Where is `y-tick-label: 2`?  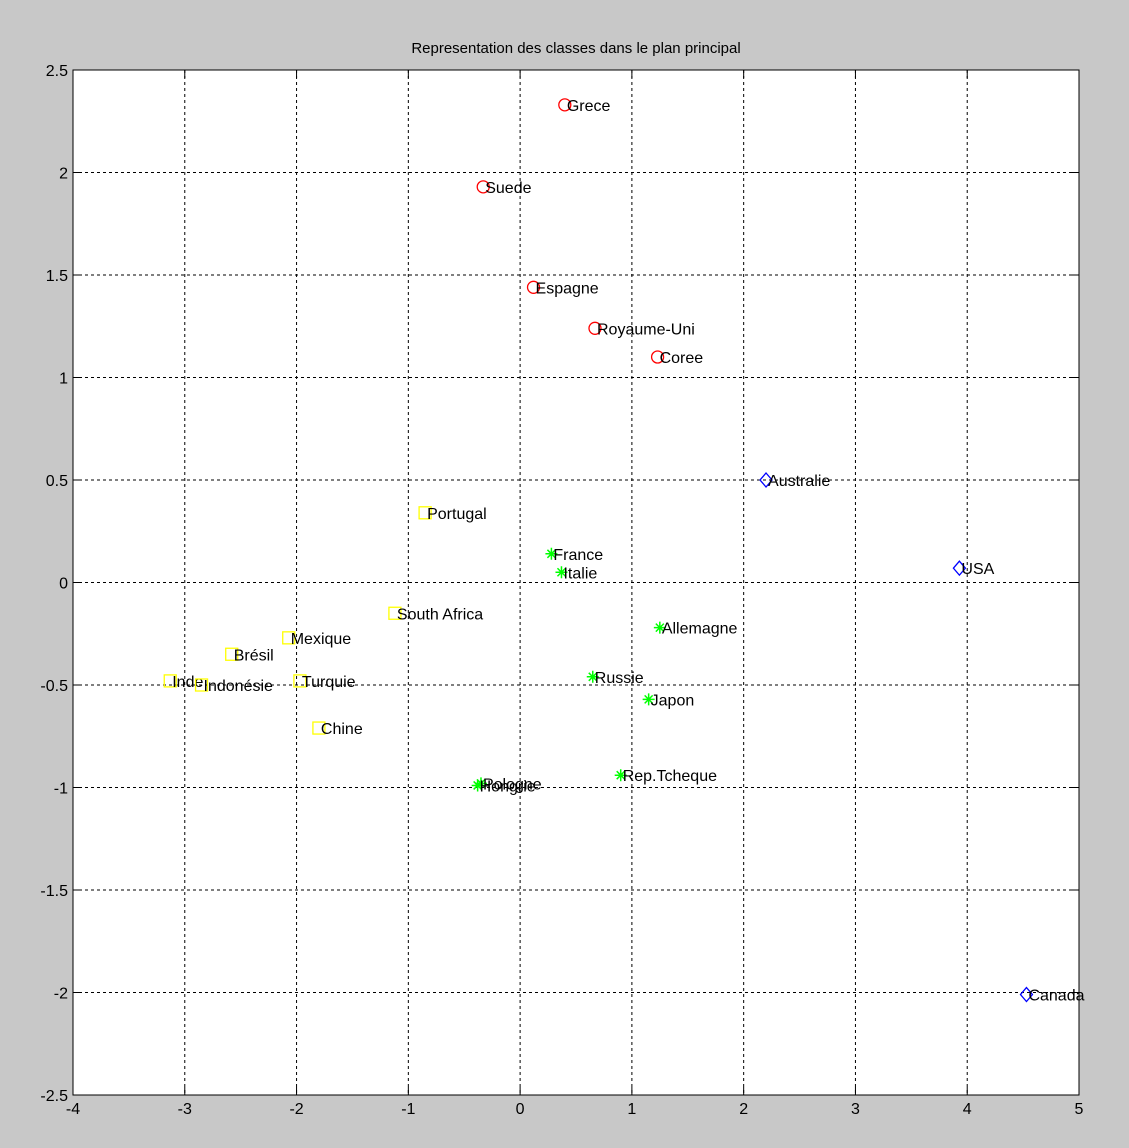 y-tick-label: 2 is located at coordinates (63, 174).